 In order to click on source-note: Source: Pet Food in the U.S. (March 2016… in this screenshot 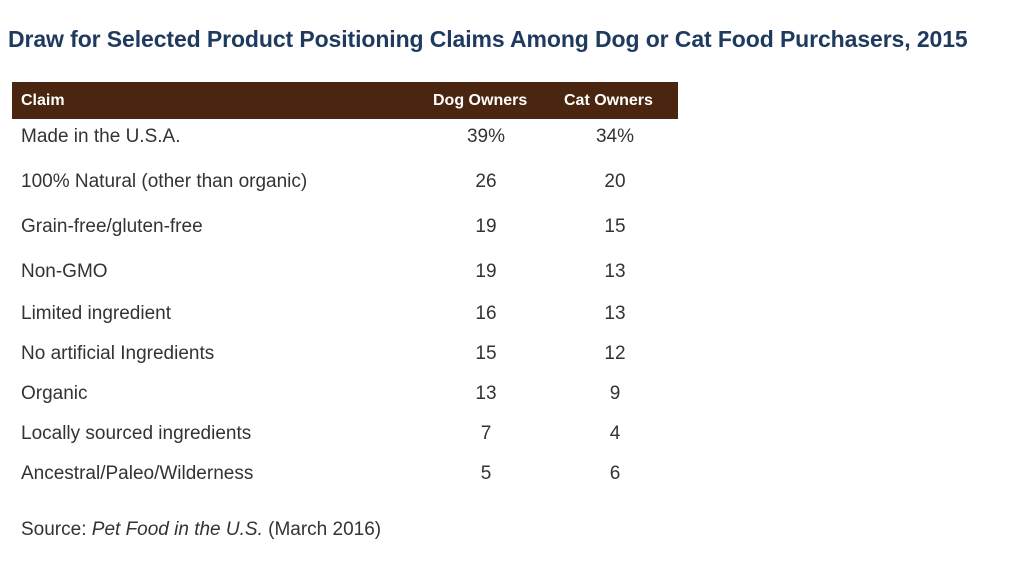, I will do `click(201, 530)`.